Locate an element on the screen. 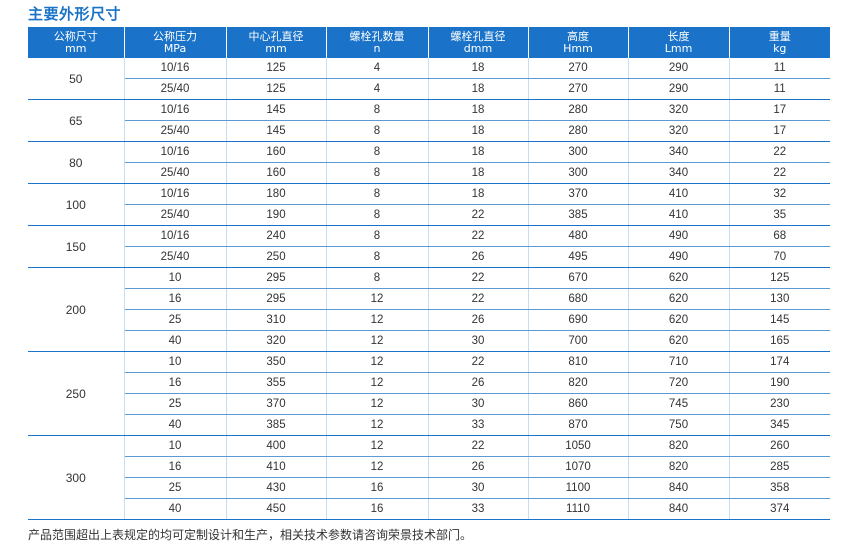 This screenshot has height=548, width=851. nominal-size-cell: 65 is located at coordinates (76, 120).